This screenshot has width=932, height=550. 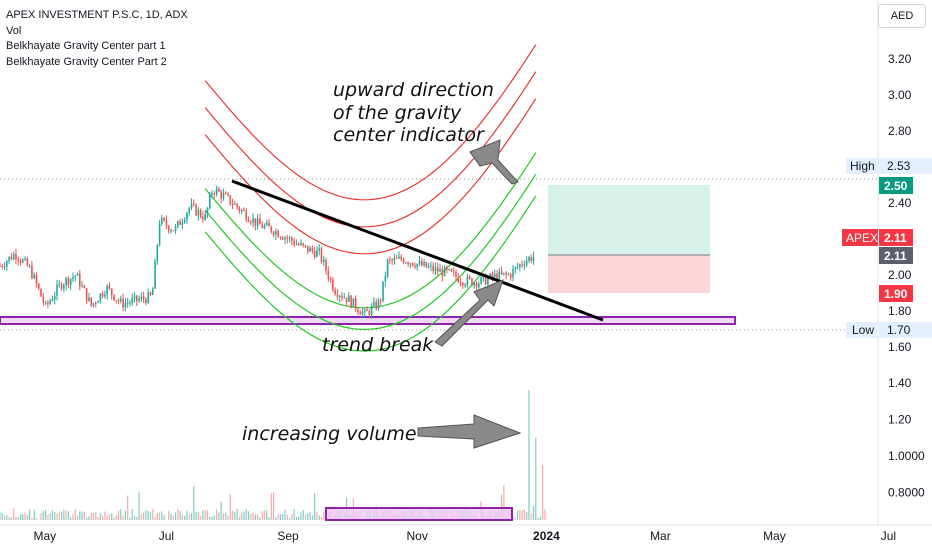 What do you see at coordinates (900, 420) in the screenshot?
I see `price-tick-label: 1.20` at bounding box center [900, 420].